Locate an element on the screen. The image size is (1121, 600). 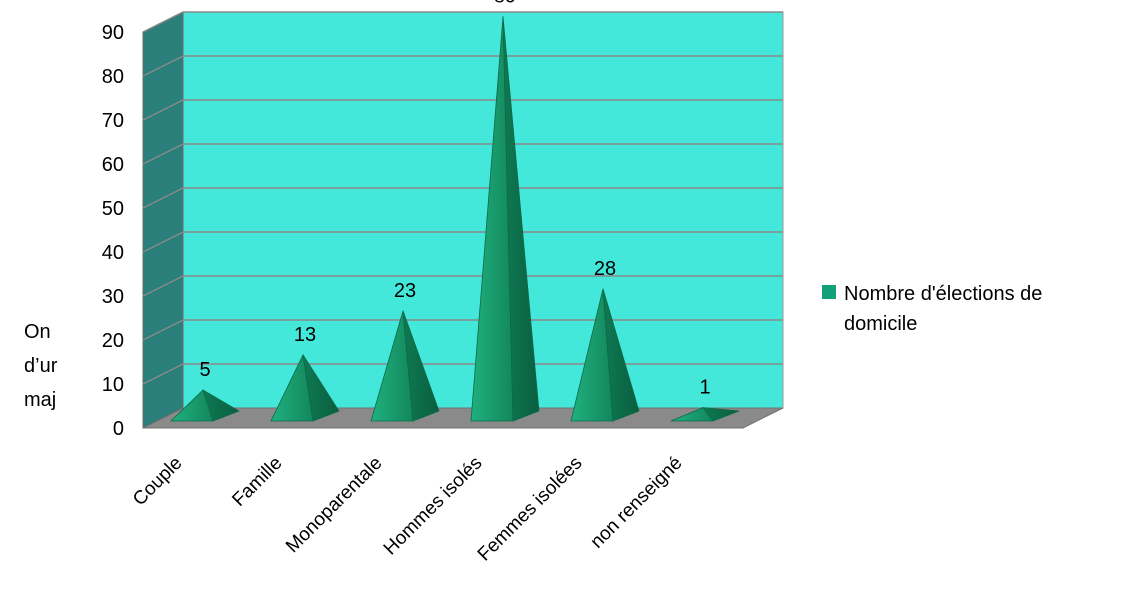
y-tick-label: 60 is located at coordinates (113, 165).